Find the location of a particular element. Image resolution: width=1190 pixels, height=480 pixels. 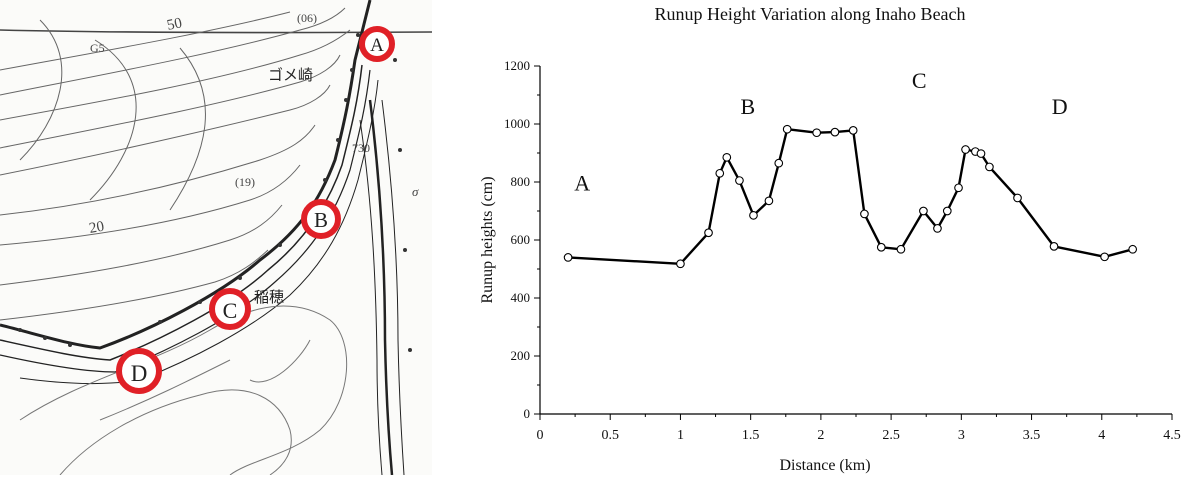

marker-A-label: A is located at coordinates (377, 45).